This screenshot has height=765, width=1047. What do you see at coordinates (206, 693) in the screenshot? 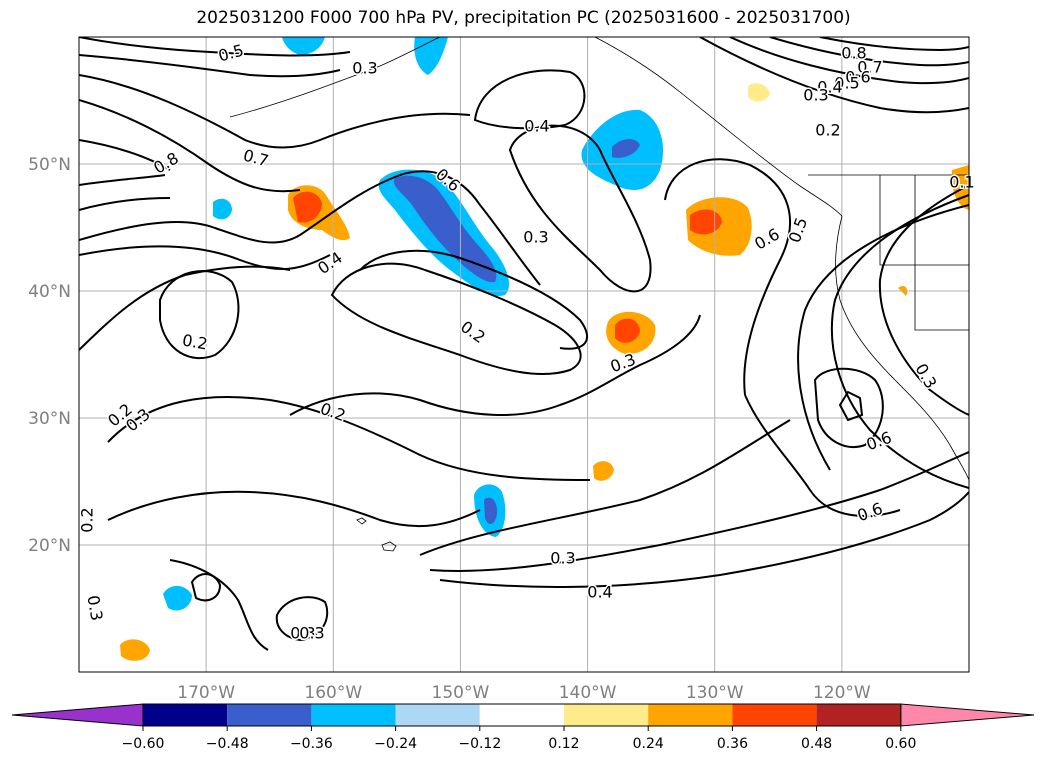
I see `x-tick-label: 170°W` at bounding box center [206, 693].